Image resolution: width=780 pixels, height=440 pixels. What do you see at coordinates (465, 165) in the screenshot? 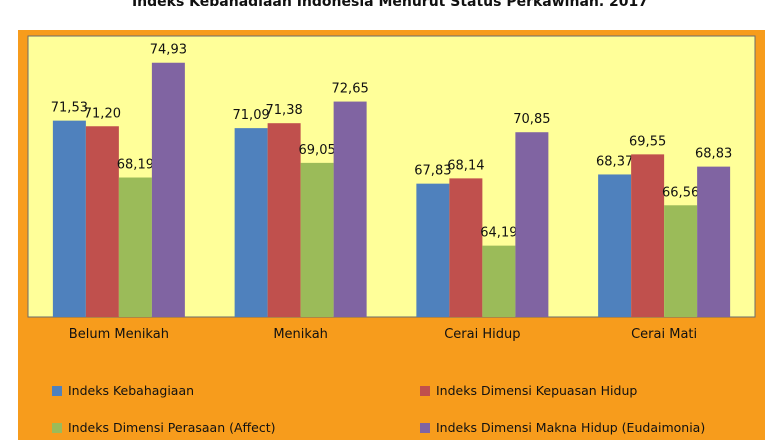
I see `data-label-2-3: 68,14` at bounding box center [465, 165].